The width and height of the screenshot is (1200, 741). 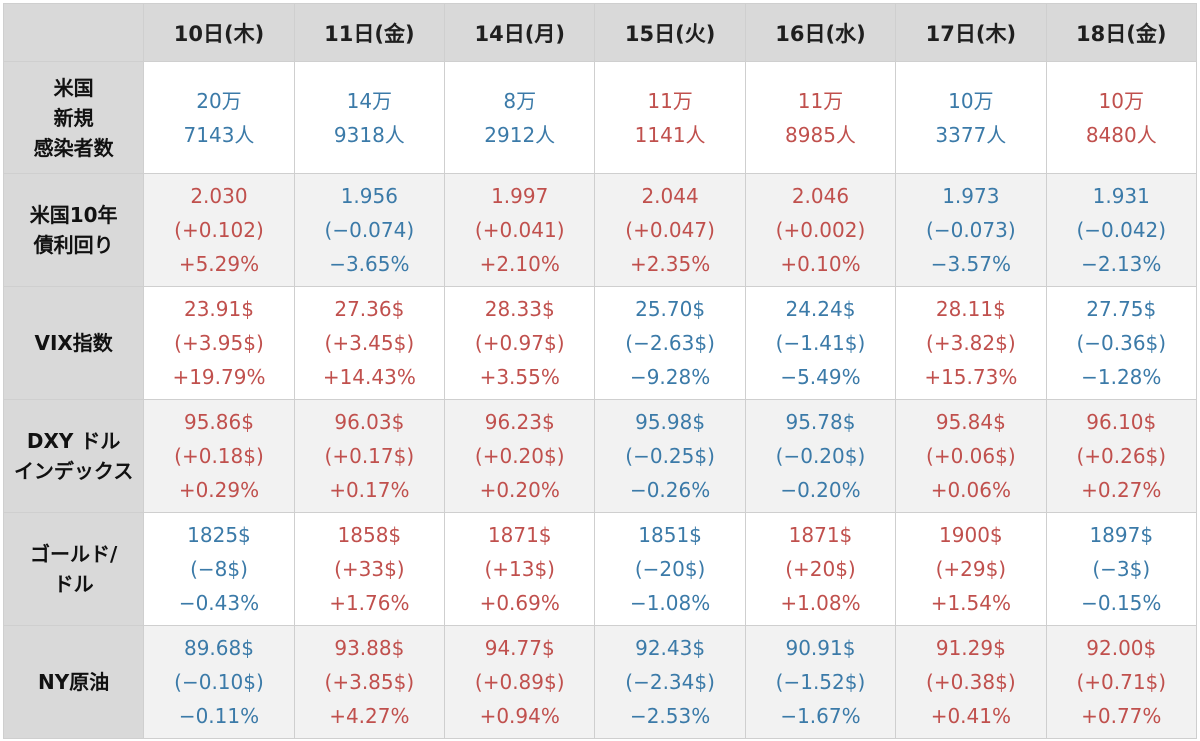 I want to click on value-change: (+0.38$), so click(x=971, y=682).